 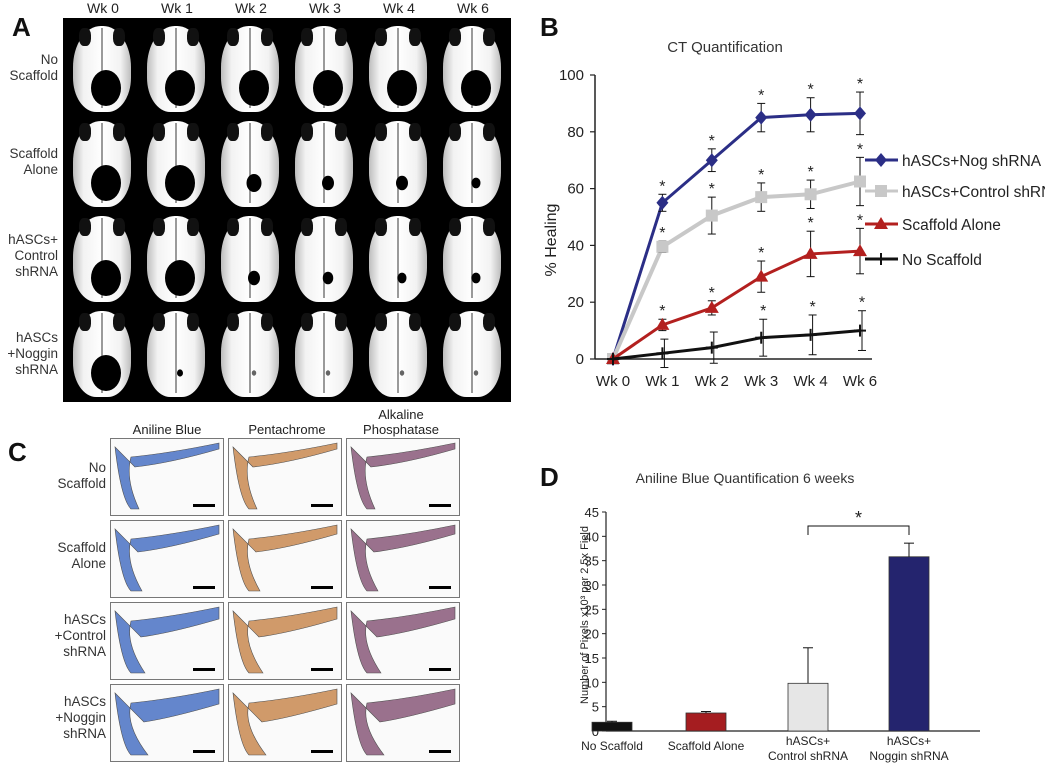 I want to click on row-label: hASCs+ Control shRNA, so click(x=33, y=255).